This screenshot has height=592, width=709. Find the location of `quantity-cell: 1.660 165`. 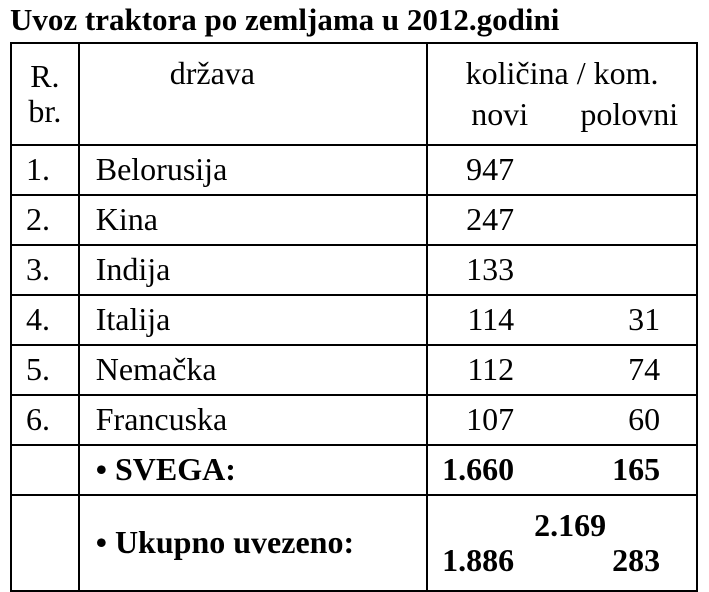

quantity-cell: 1.660 165 is located at coordinates (562, 470).